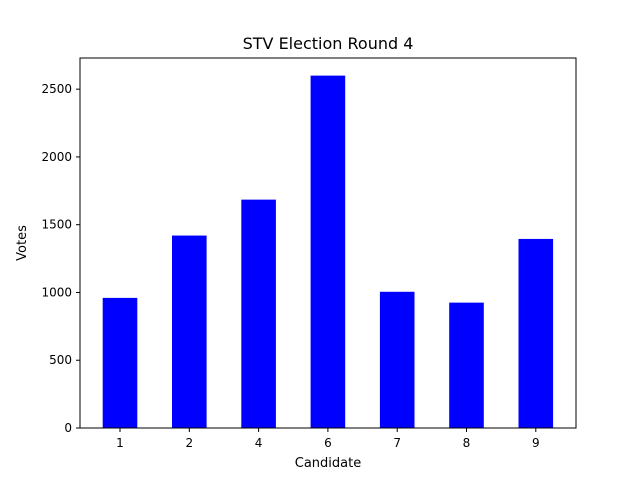 This screenshot has width=640, height=480. I want to click on x-tick-label: 2, so click(189, 443).